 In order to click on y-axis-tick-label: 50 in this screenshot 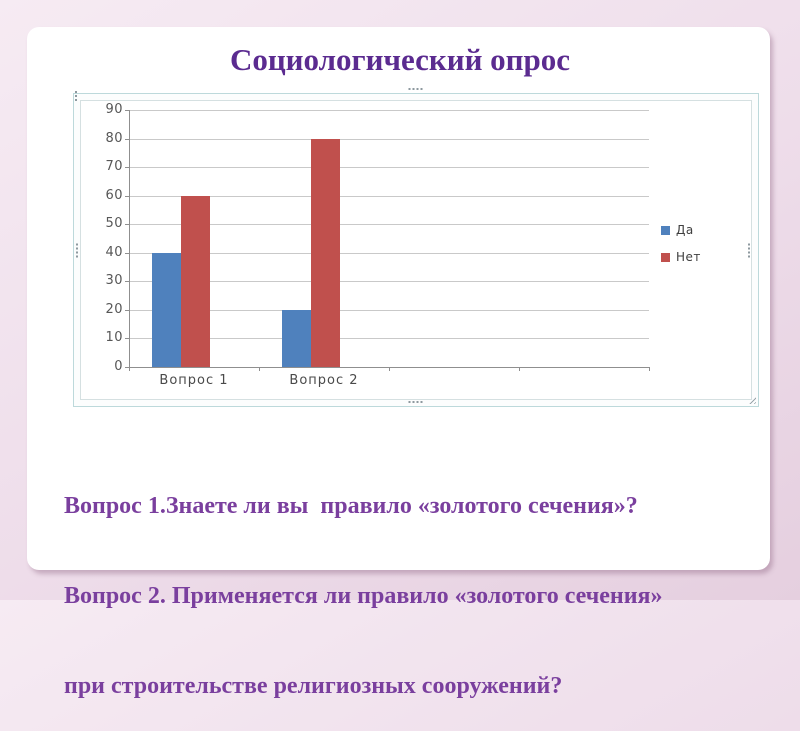, I will do `click(114, 224)`.